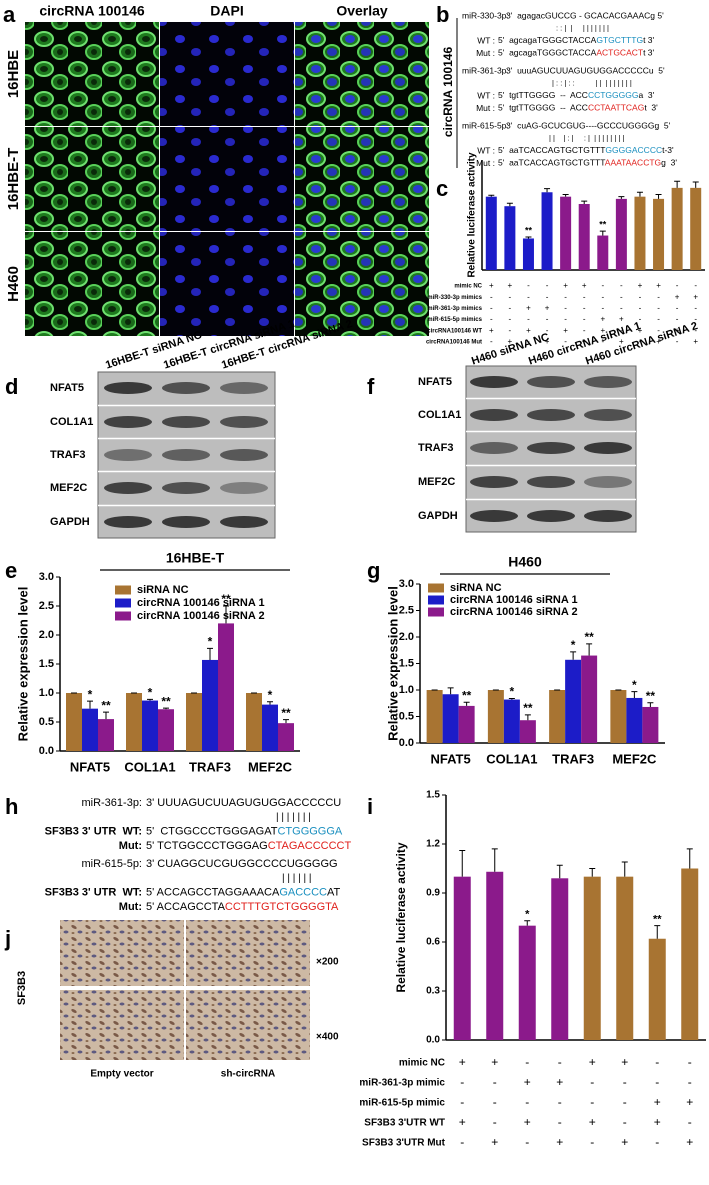  What do you see at coordinates (585, 70) in the screenshot?
I see `mirna-sequence: 3' uuuAGUCUUAGUGUGGACCCCCu 5'` at bounding box center [585, 70].